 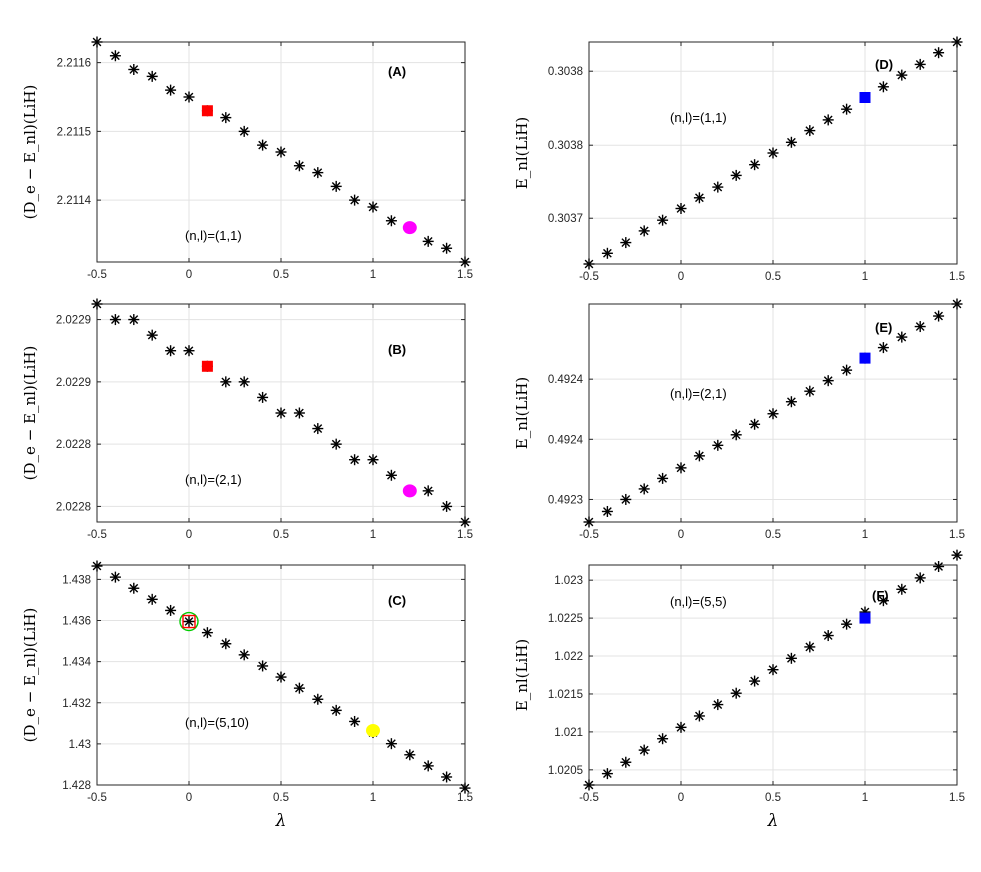 What do you see at coordinates (699, 456) in the screenshot?
I see `data-point-E-0p1` at bounding box center [699, 456].